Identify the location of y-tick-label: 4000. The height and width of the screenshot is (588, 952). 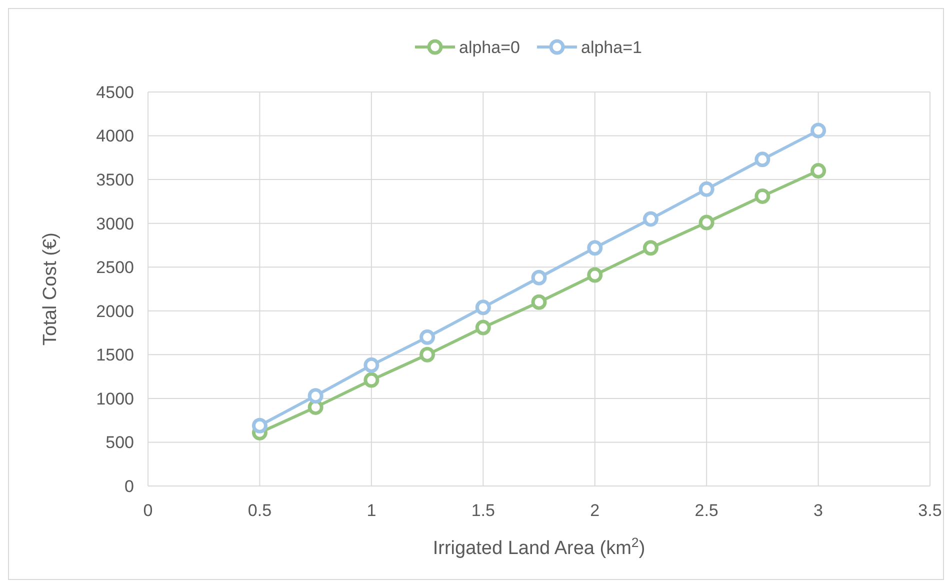
(115, 136).